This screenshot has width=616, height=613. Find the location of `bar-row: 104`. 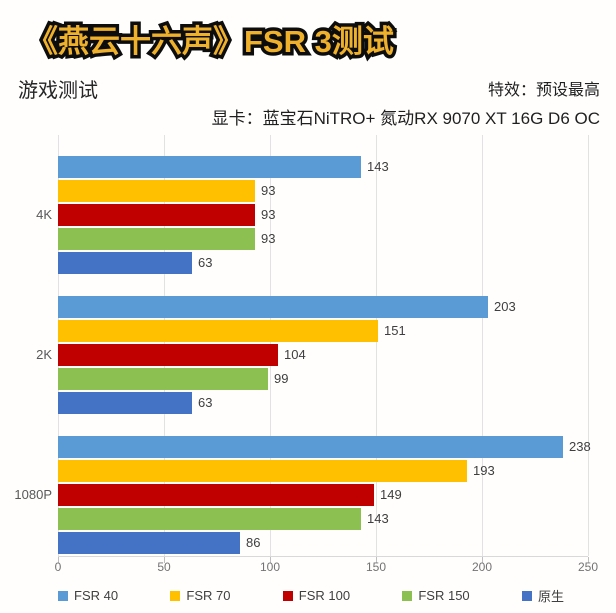

bar-row: 104 is located at coordinates (323, 355).